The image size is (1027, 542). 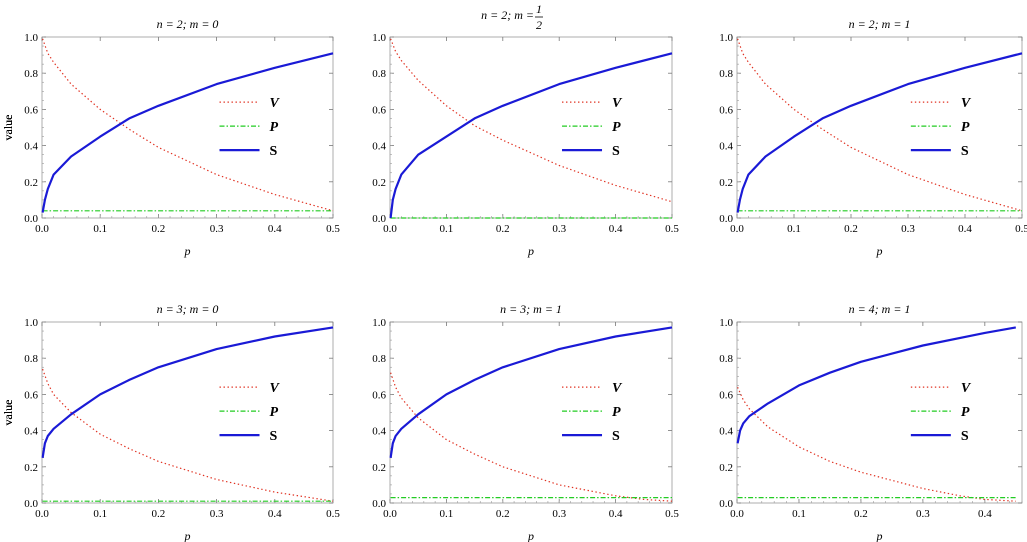 I want to click on title-fraction-denominator: 2, so click(x=539, y=25).